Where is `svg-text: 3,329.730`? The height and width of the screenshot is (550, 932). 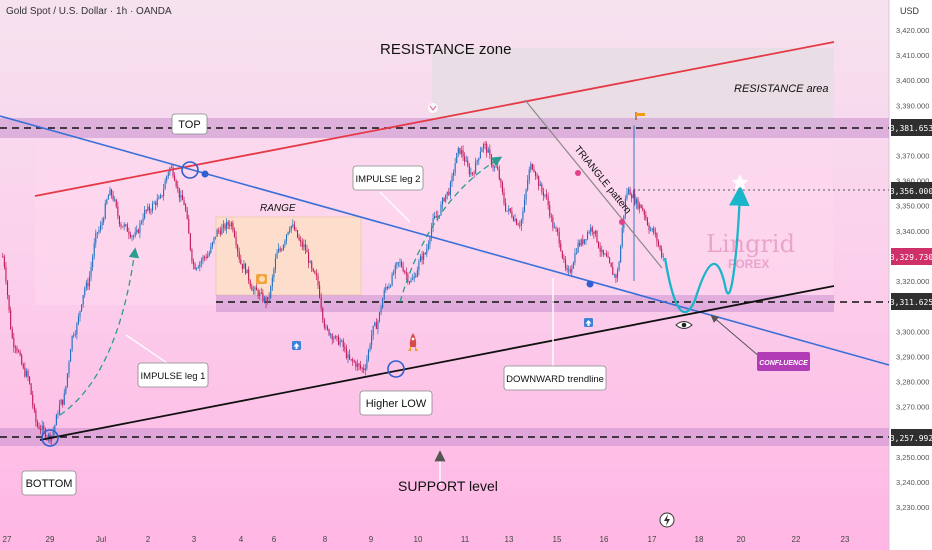
svg-text: 3,329.730 is located at coordinates (911, 257).